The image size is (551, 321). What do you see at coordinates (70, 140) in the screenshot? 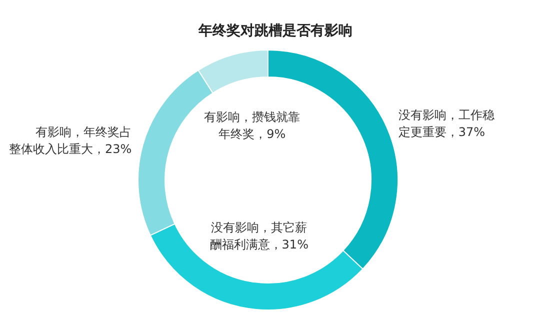
I see `slice-label: 有影响，年终奖占整体收入比重大，23%` at bounding box center [70, 140].